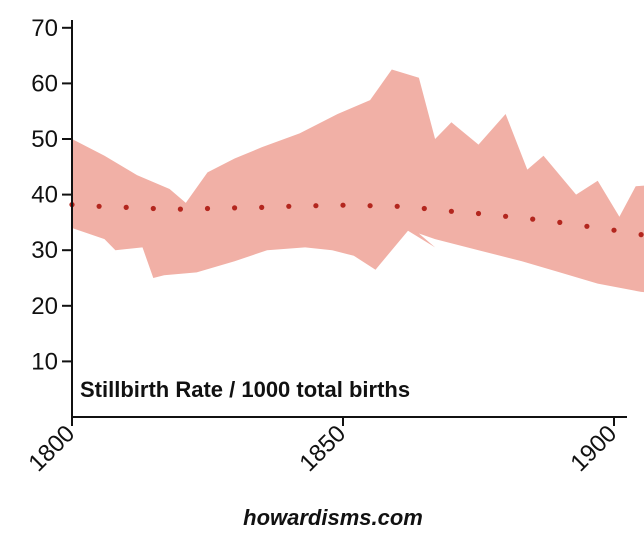  What do you see at coordinates (44, 361) in the screenshot?
I see `y-tick-label: 10` at bounding box center [44, 361].